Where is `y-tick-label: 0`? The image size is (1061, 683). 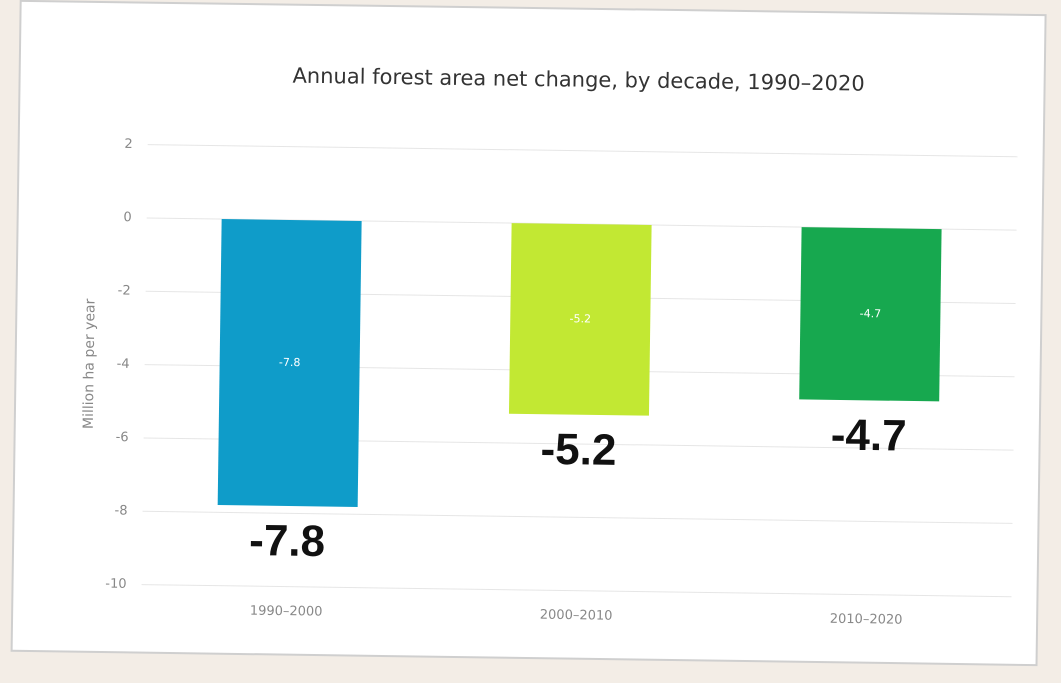 y-tick-label: 0 is located at coordinates (127, 217).